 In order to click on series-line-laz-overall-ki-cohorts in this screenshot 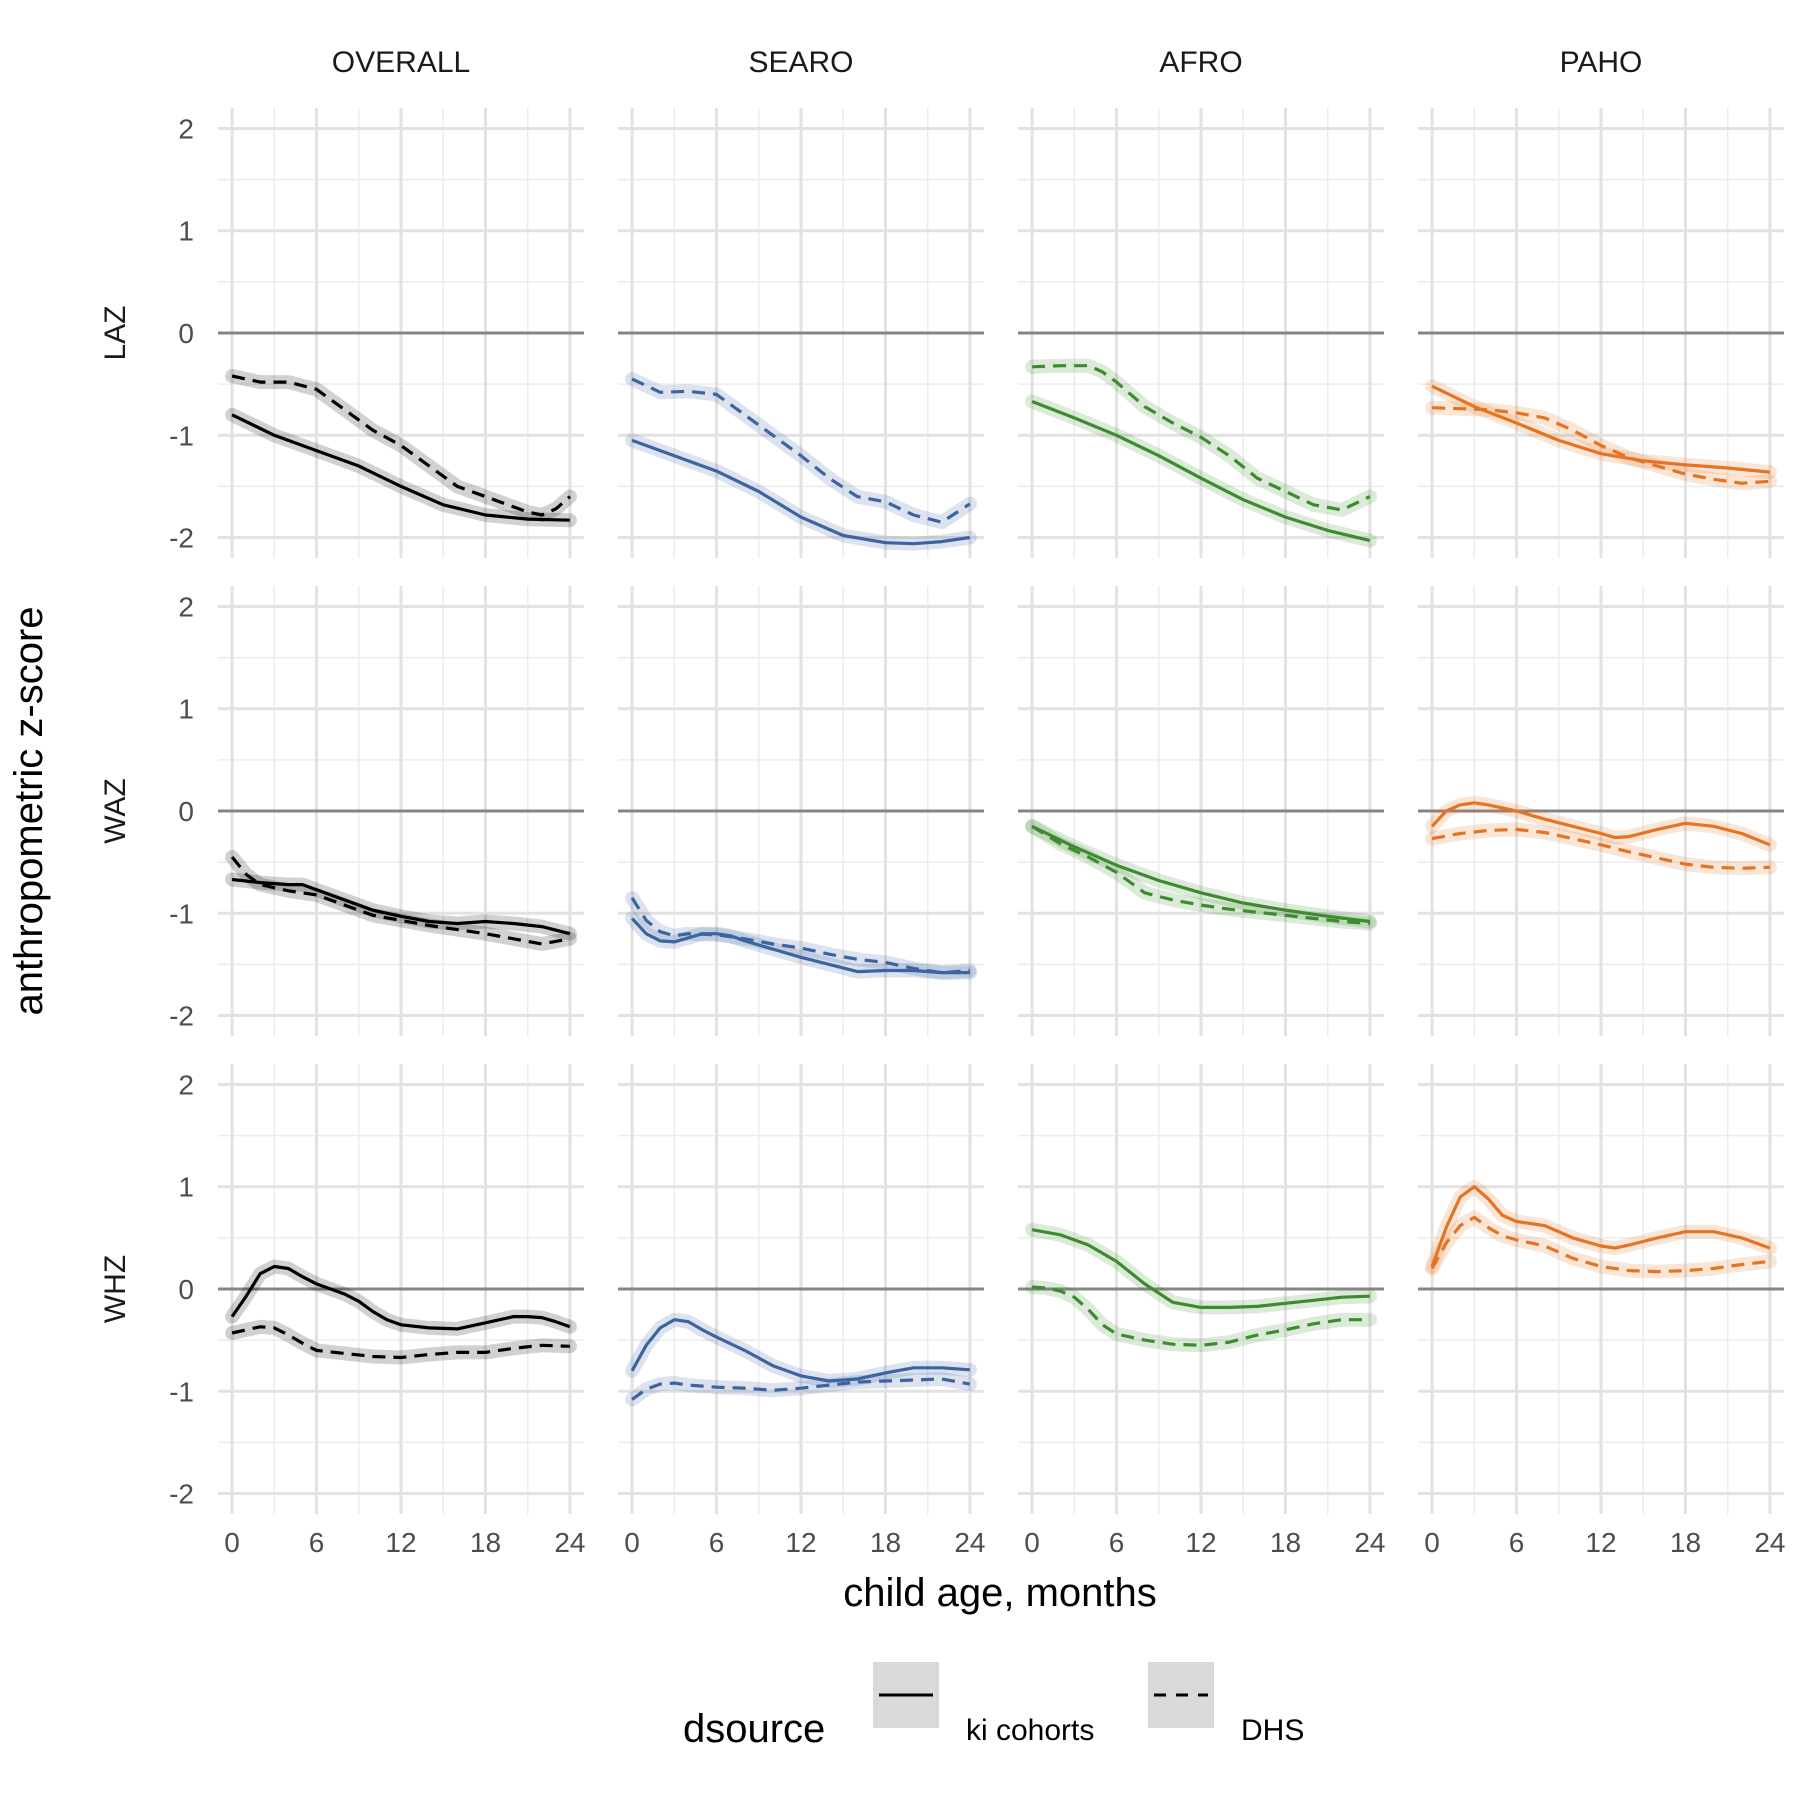, I will do `click(400, 467)`.